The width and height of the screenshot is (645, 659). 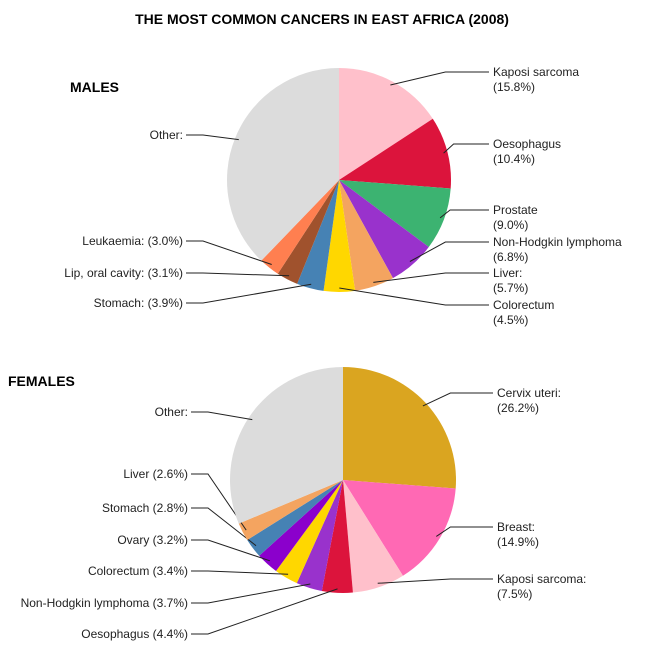 I want to click on females-leader-liver, so click(x=219, y=502).